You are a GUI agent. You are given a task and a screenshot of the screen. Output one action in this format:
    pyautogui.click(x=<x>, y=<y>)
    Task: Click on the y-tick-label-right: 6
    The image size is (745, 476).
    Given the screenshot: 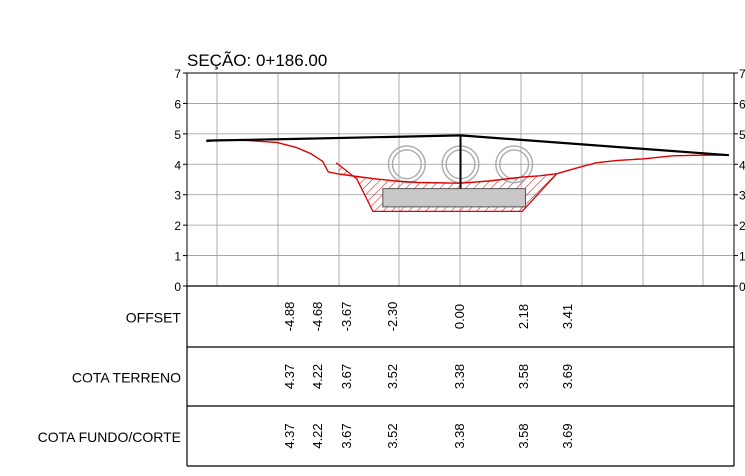 What is the action you would take?
    pyautogui.click(x=742, y=104)
    